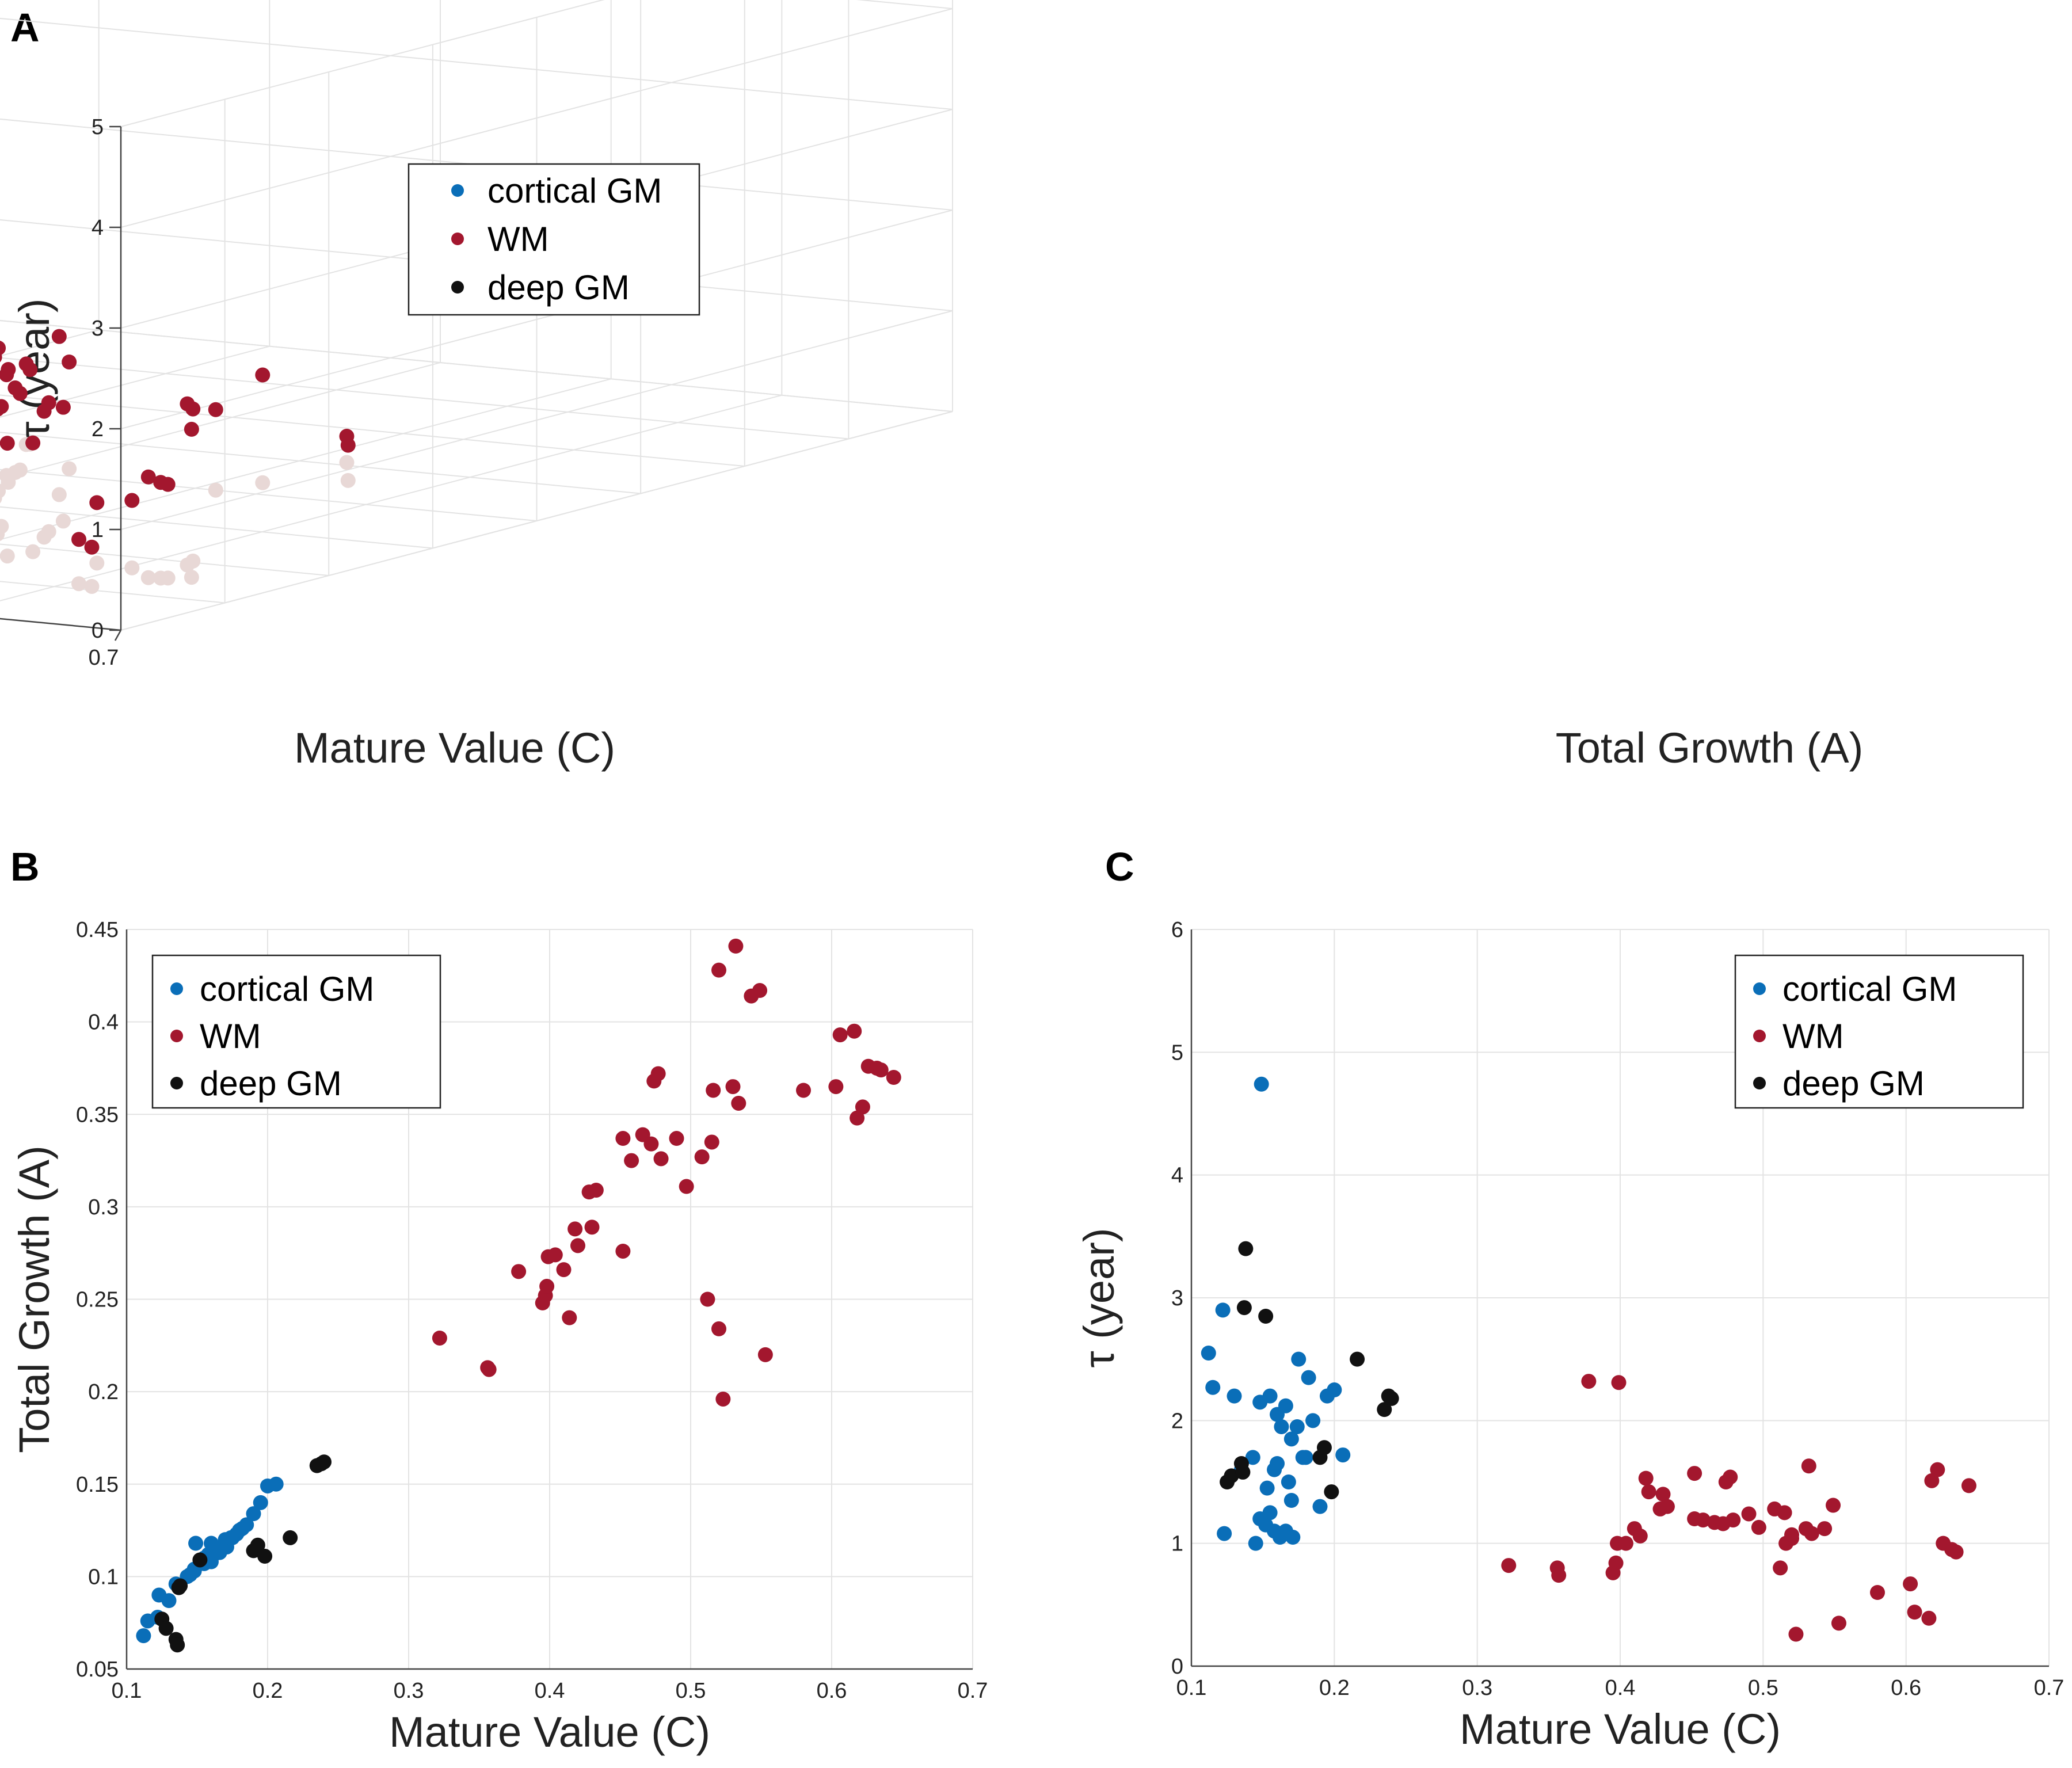 The width and height of the screenshot is (2072, 1768). What do you see at coordinates (1760, 1083) in the screenshot?
I see `panel-c-legend-marker-deep-gm` at bounding box center [1760, 1083].